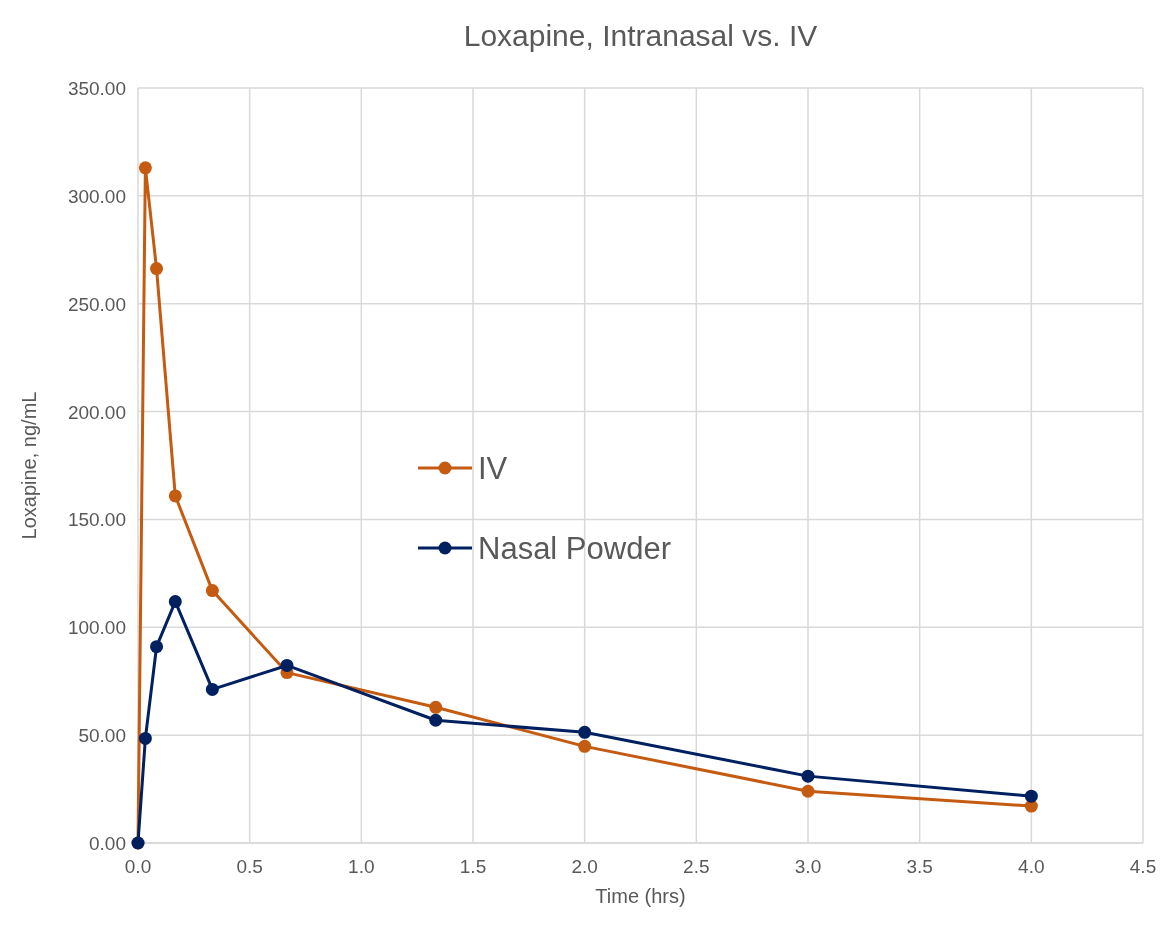  What do you see at coordinates (96, 304) in the screenshot?
I see `y-tick-label: 250.00` at bounding box center [96, 304].